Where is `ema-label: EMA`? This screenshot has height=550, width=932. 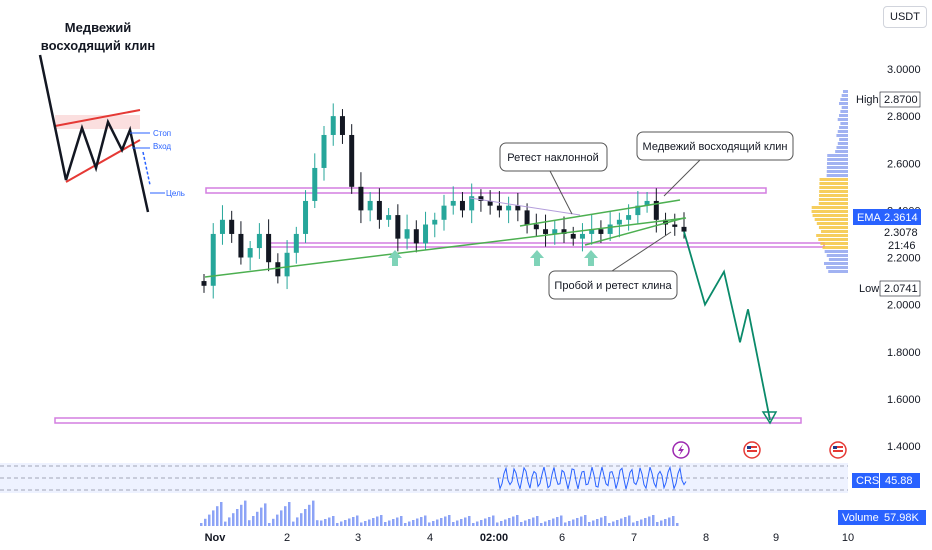 ema-label: EMA is located at coordinates (869, 218).